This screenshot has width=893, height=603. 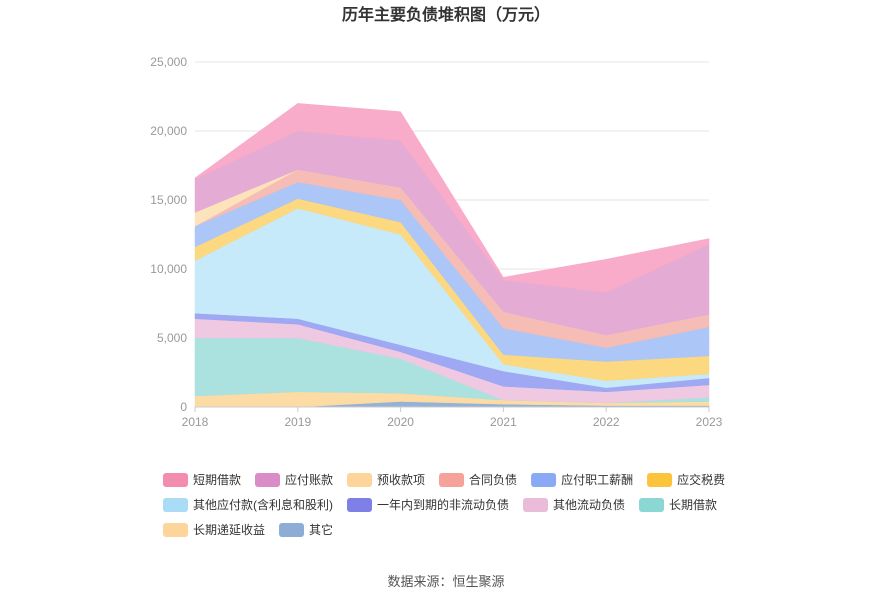 What do you see at coordinates (168, 200) in the screenshot?
I see `y-tick-label: 15,000` at bounding box center [168, 200].